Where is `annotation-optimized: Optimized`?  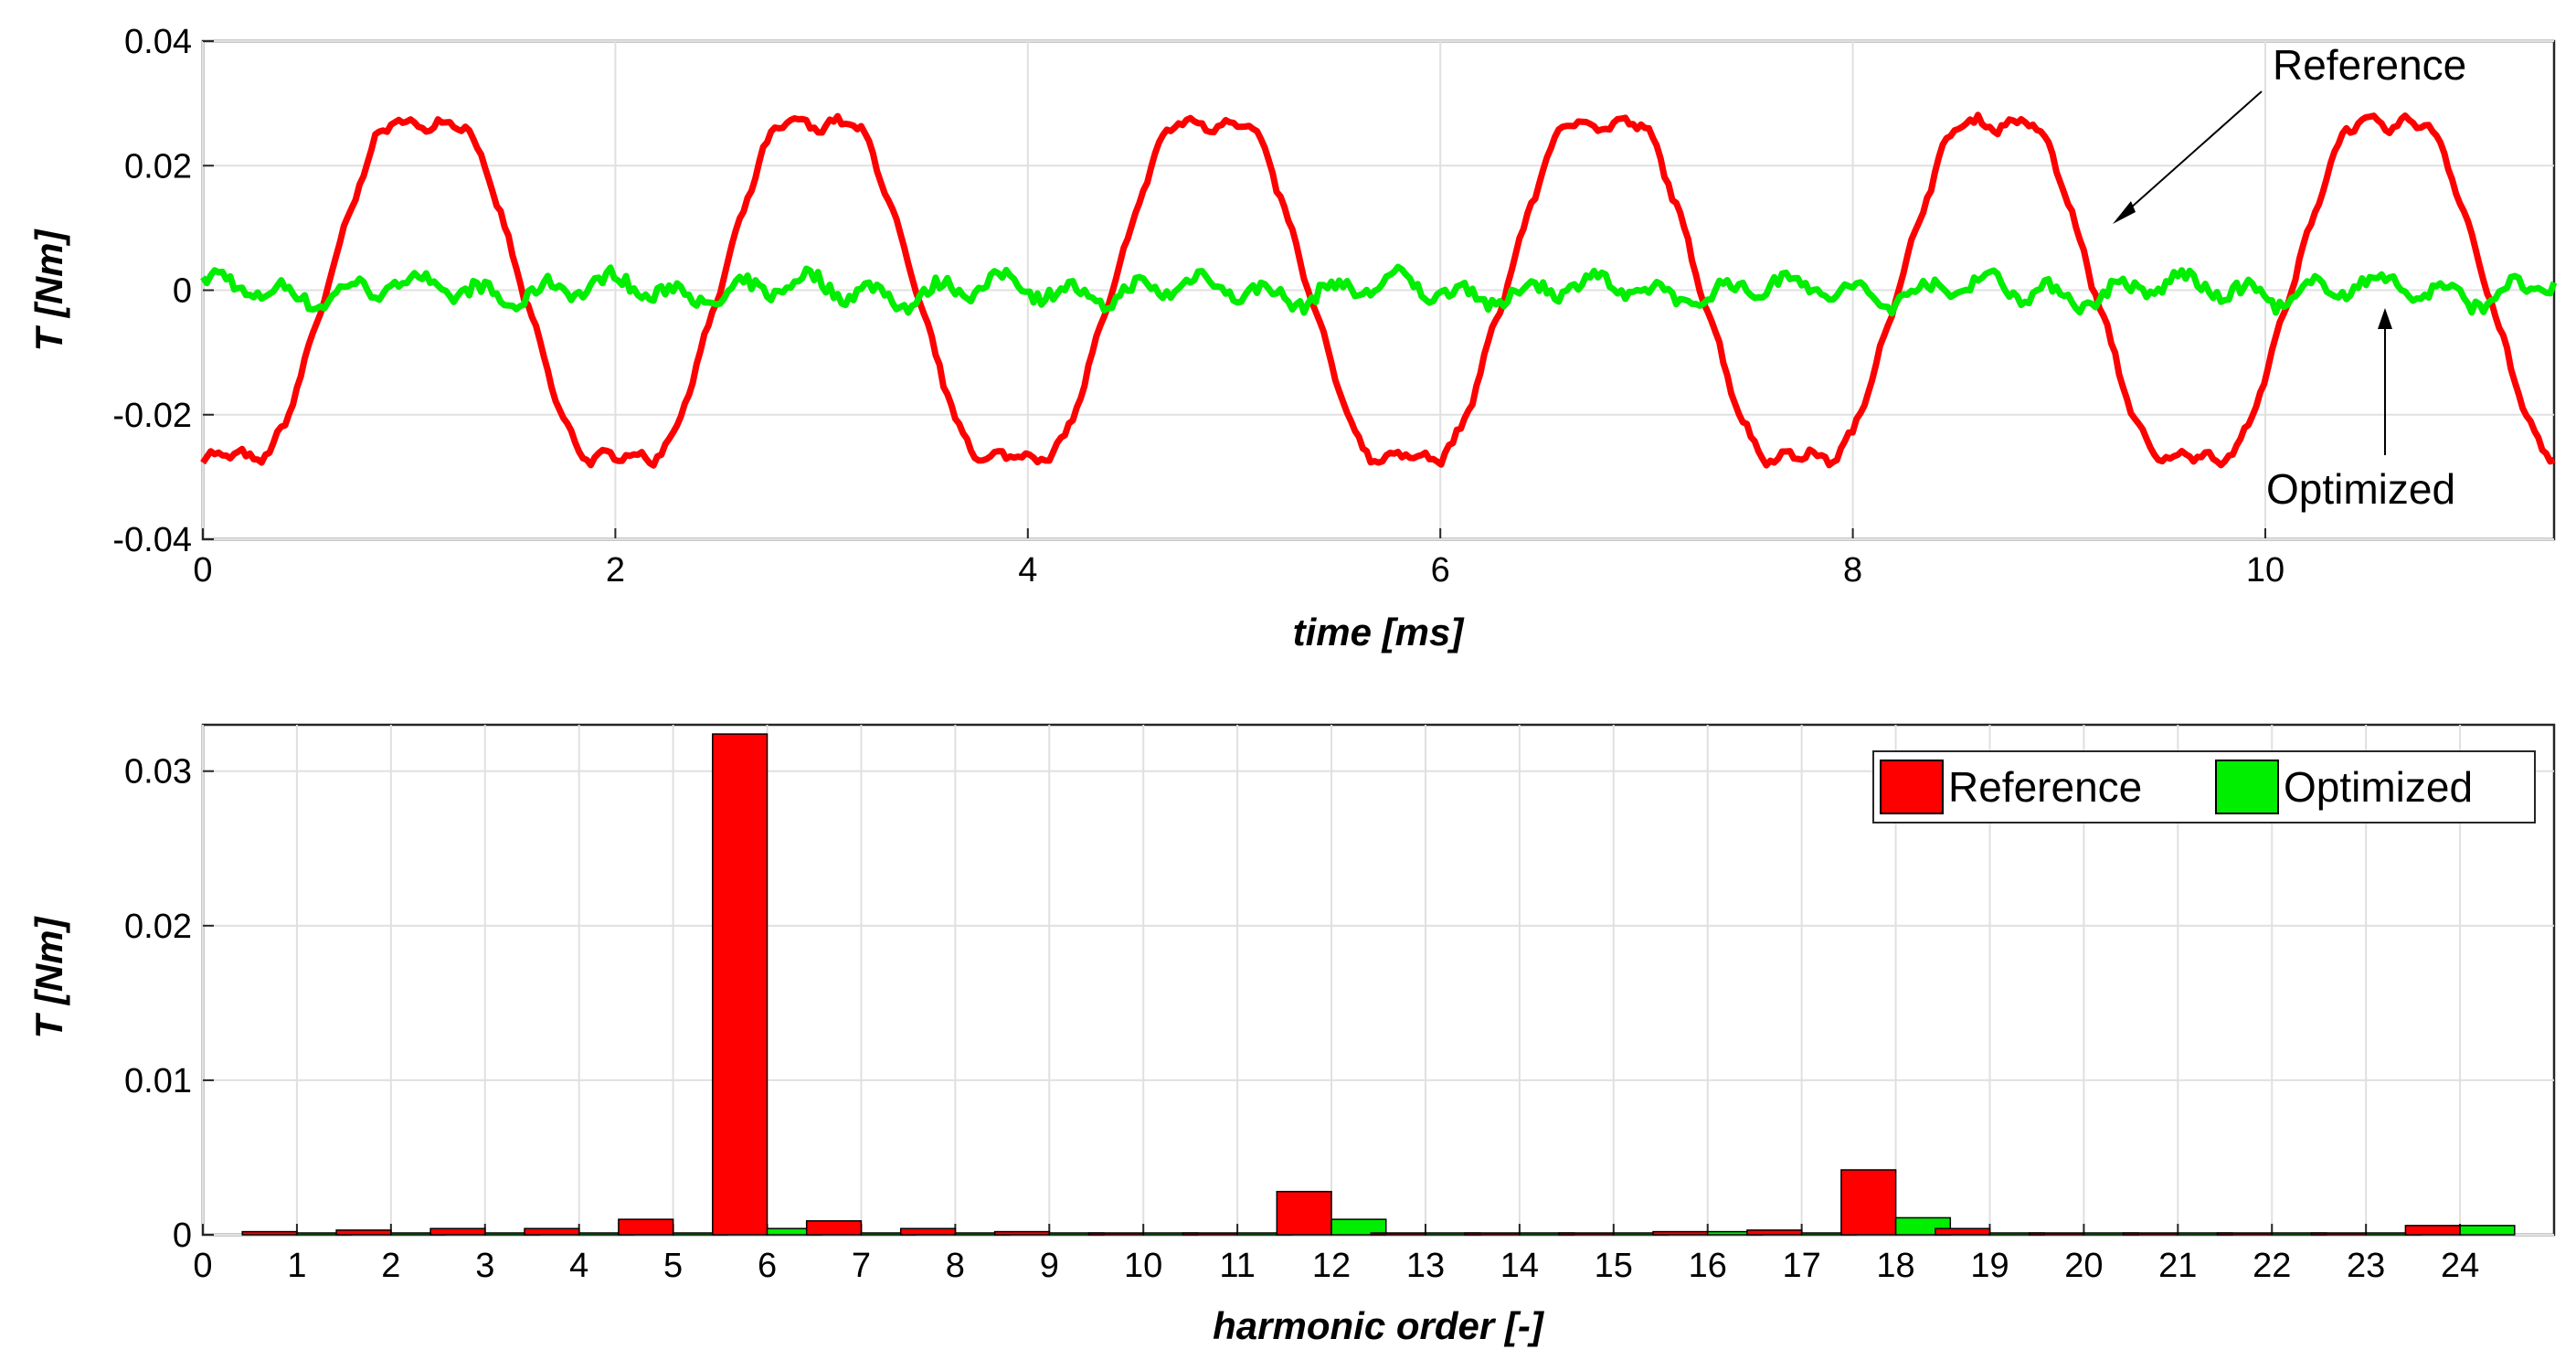 annotation-optimized: Optimized is located at coordinates (2360, 489).